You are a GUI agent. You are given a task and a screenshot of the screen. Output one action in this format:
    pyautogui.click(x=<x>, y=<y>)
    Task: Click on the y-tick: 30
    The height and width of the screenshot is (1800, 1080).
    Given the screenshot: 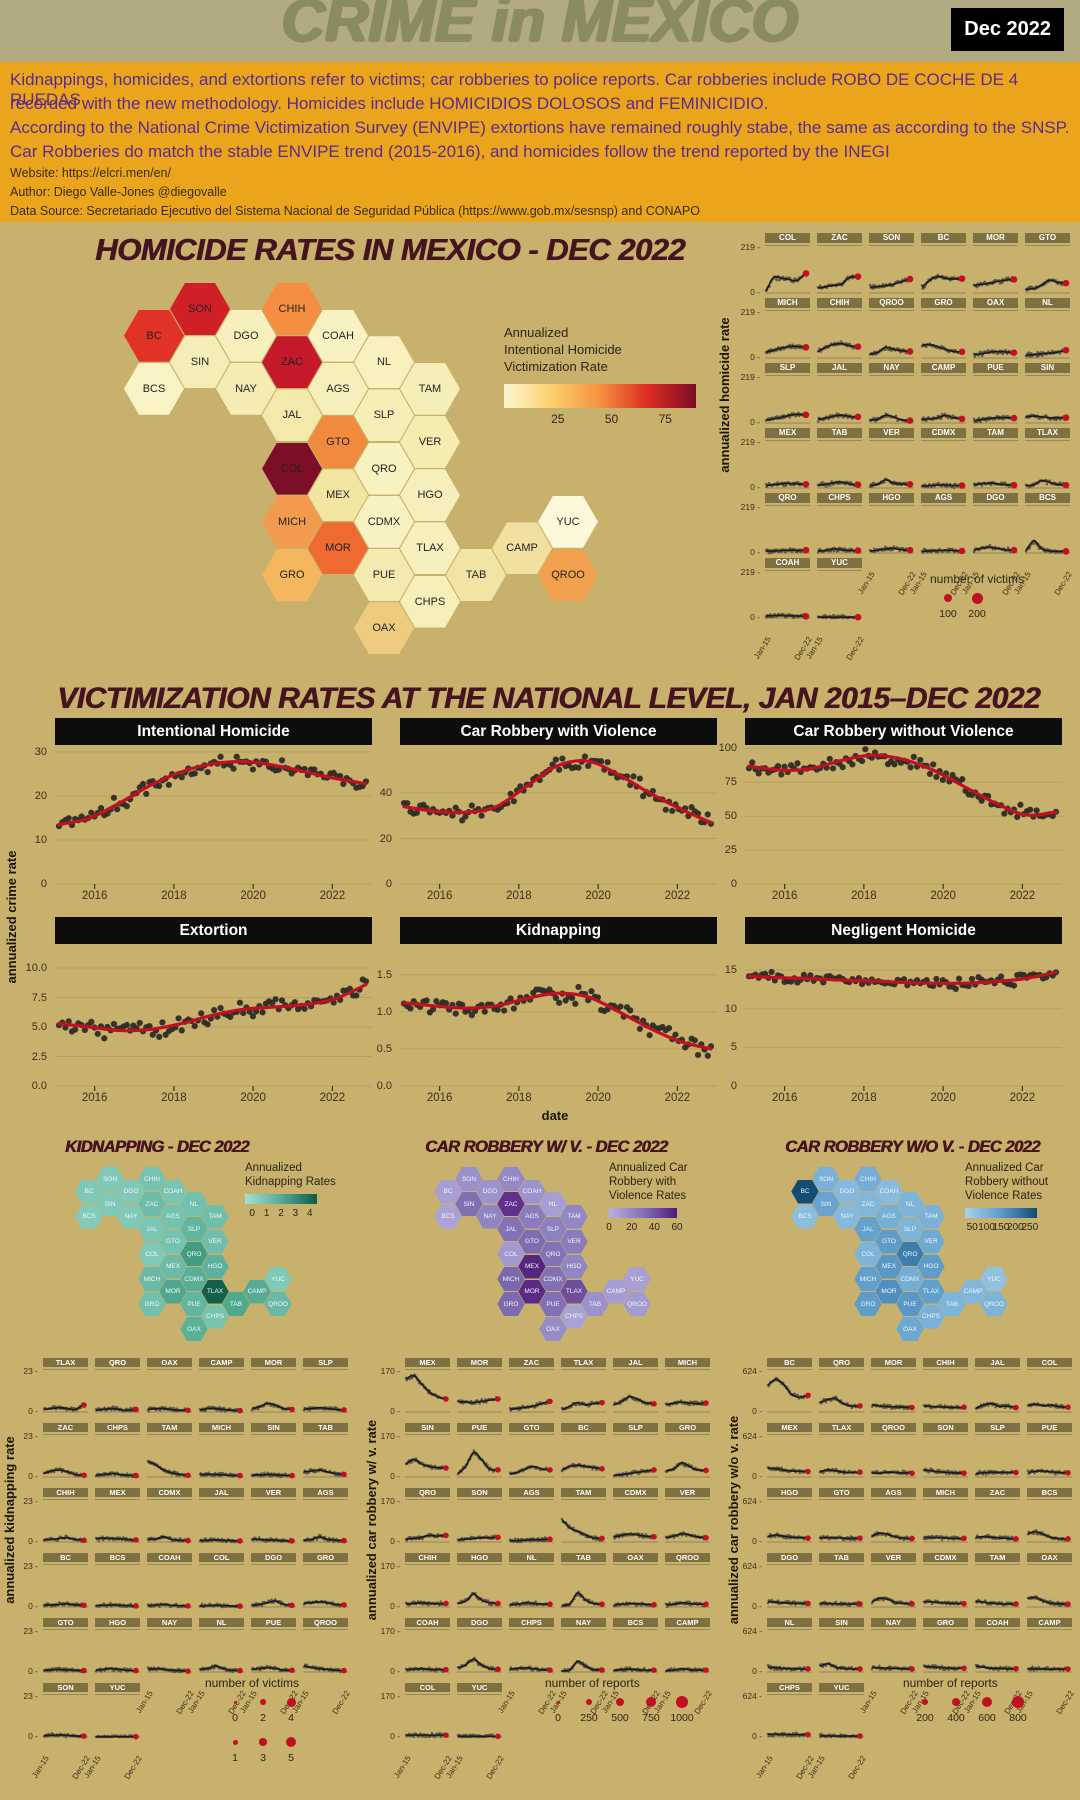 What is the action you would take?
    pyautogui.click(x=40, y=751)
    